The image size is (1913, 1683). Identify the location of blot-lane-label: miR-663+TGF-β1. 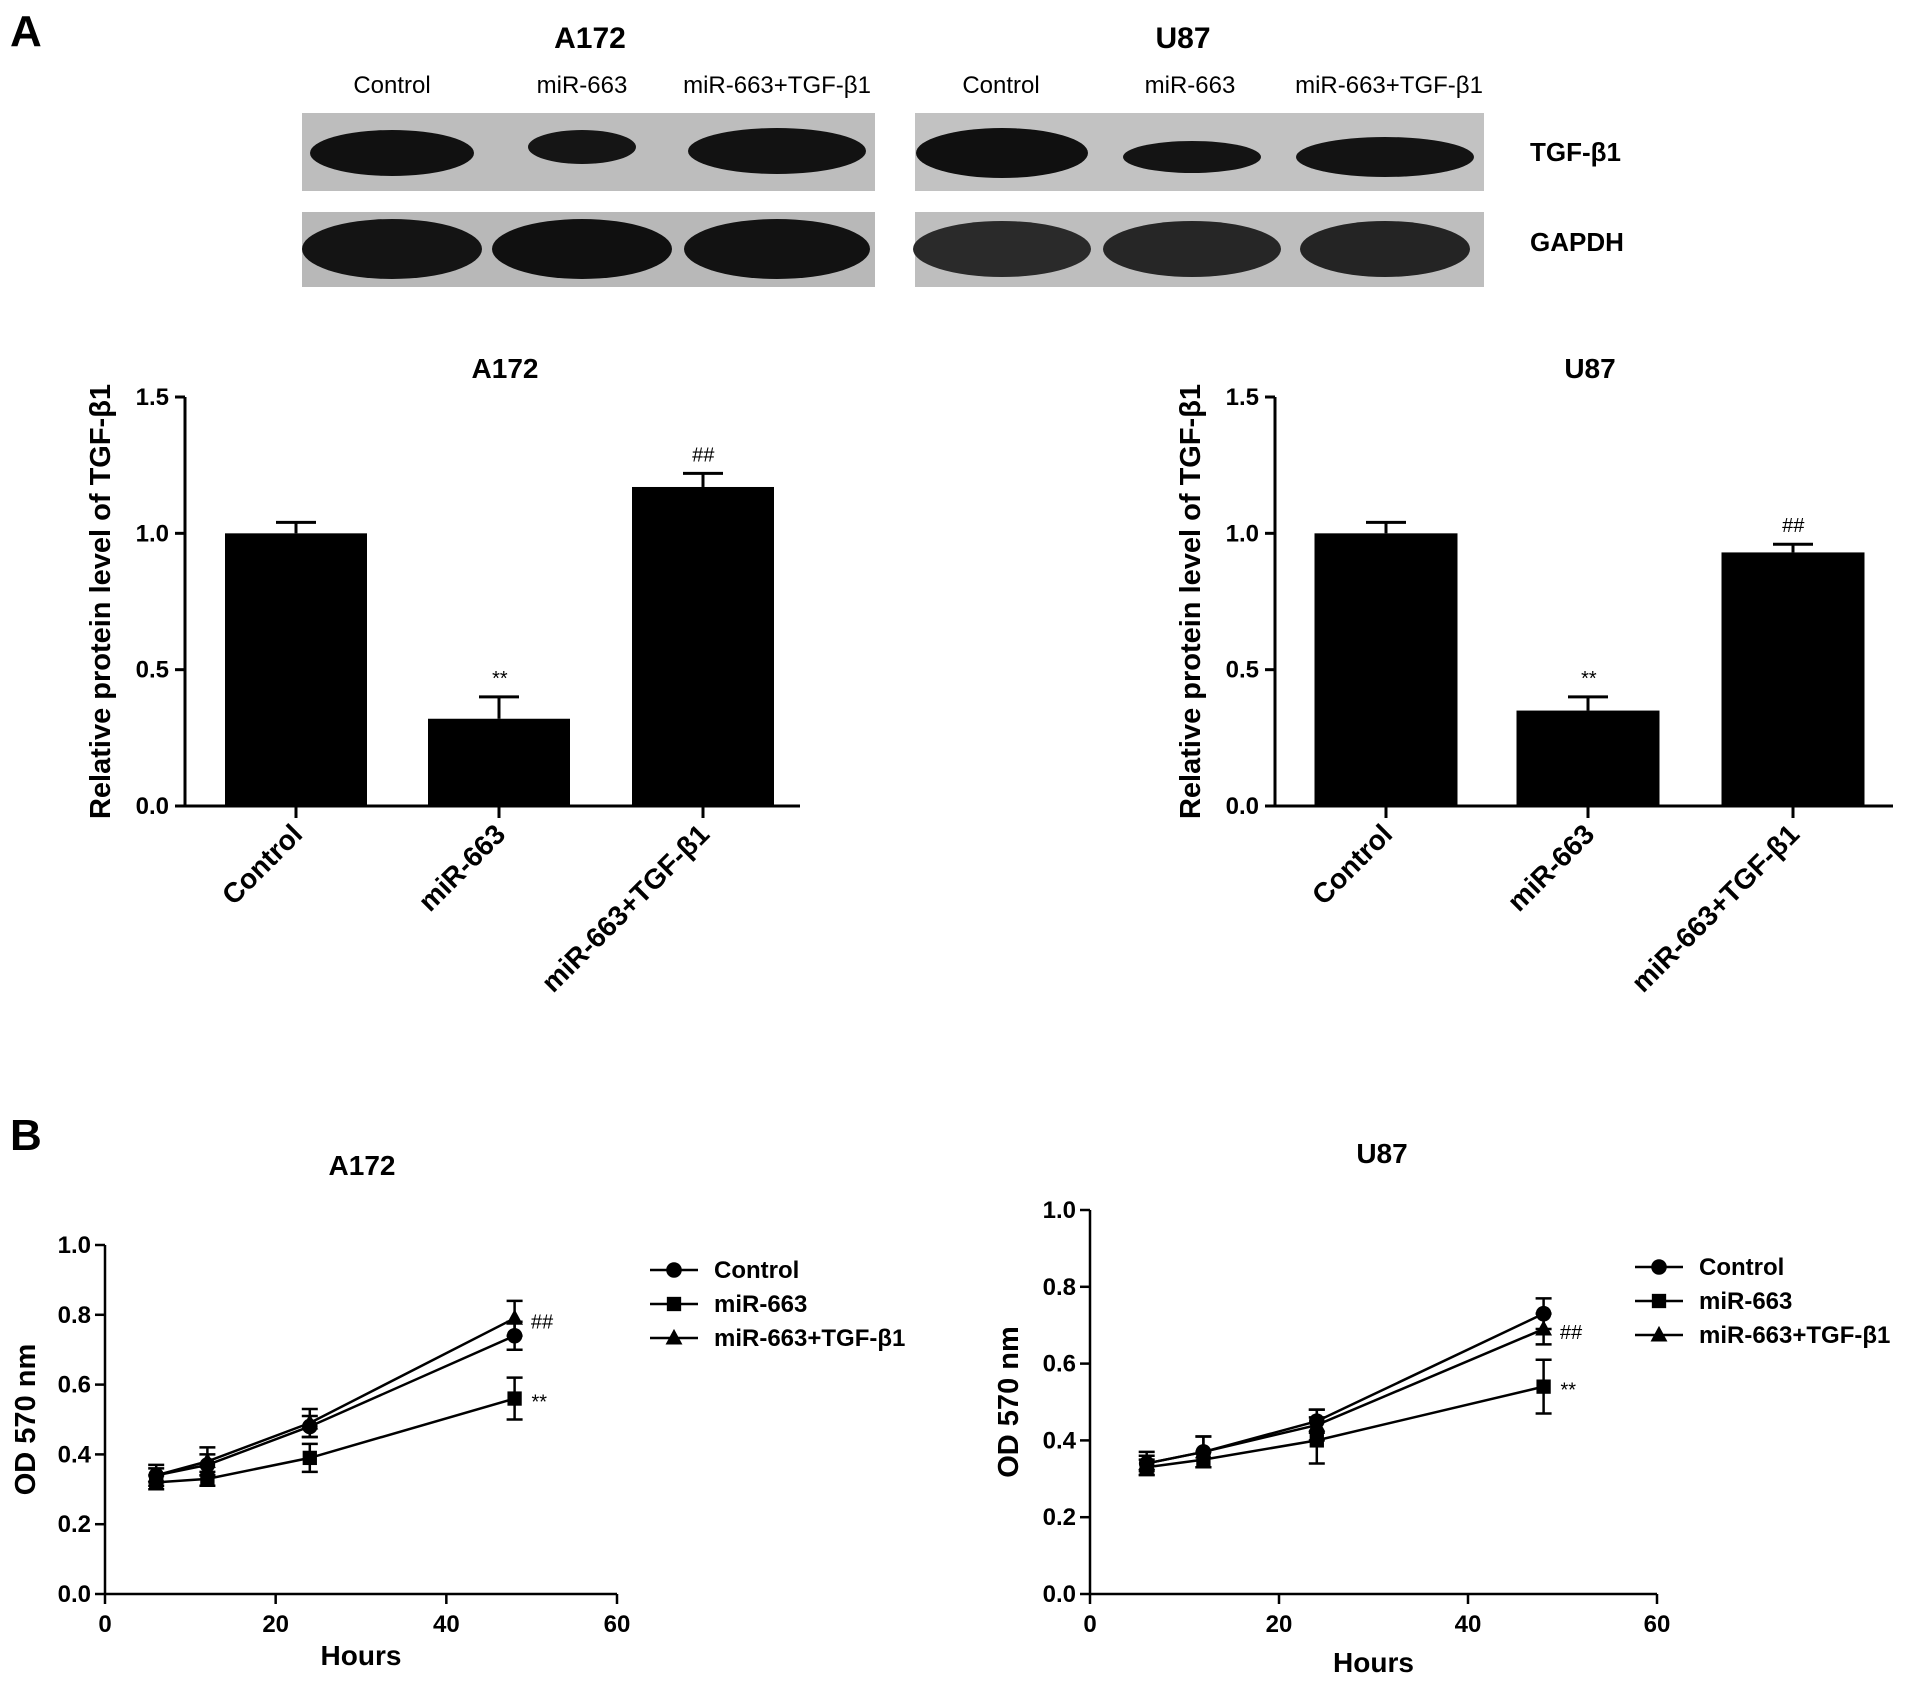
(1389, 85).